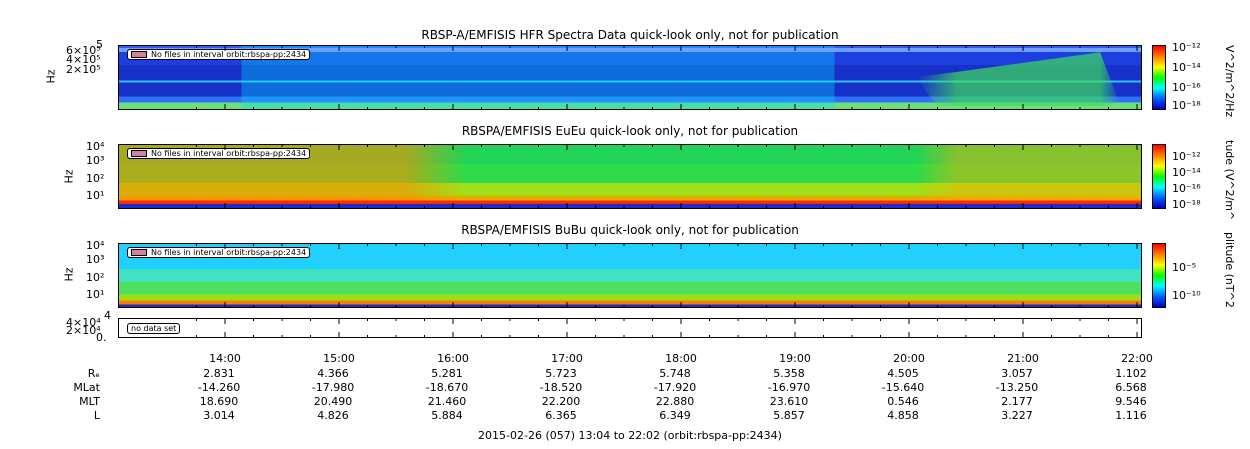 This screenshot has width=1250, height=449. I want to click on time-tick-label: 22:00, so click(1137, 358).